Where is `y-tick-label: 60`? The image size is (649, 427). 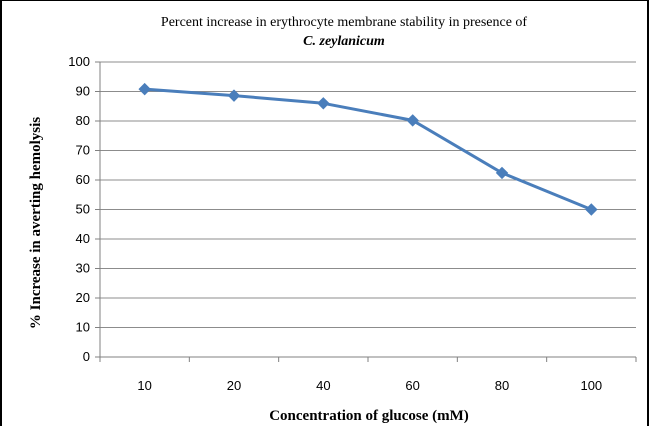
y-tick-label: 60 is located at coordinates (83, 179).